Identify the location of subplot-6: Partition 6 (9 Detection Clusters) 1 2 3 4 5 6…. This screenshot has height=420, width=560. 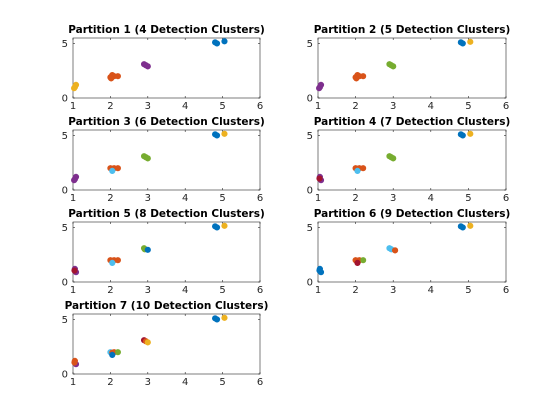
(409, 252).